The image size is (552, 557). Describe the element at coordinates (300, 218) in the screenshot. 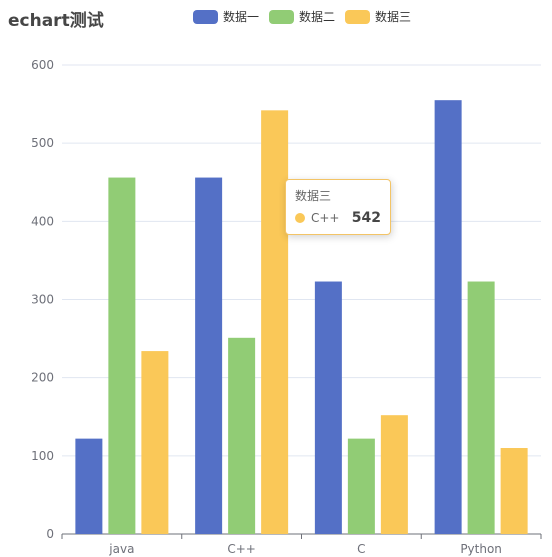

I see `tooltip-color-dot` at that location.